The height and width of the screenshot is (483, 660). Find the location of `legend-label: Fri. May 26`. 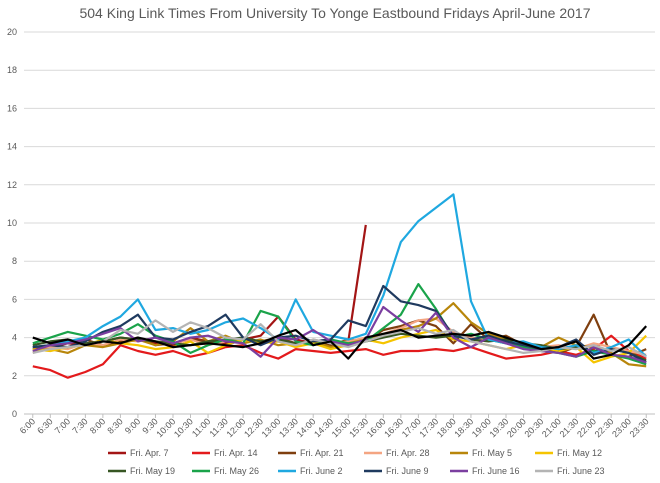

legend-label: Fri. May 26 is located at coordinates (236, 471).